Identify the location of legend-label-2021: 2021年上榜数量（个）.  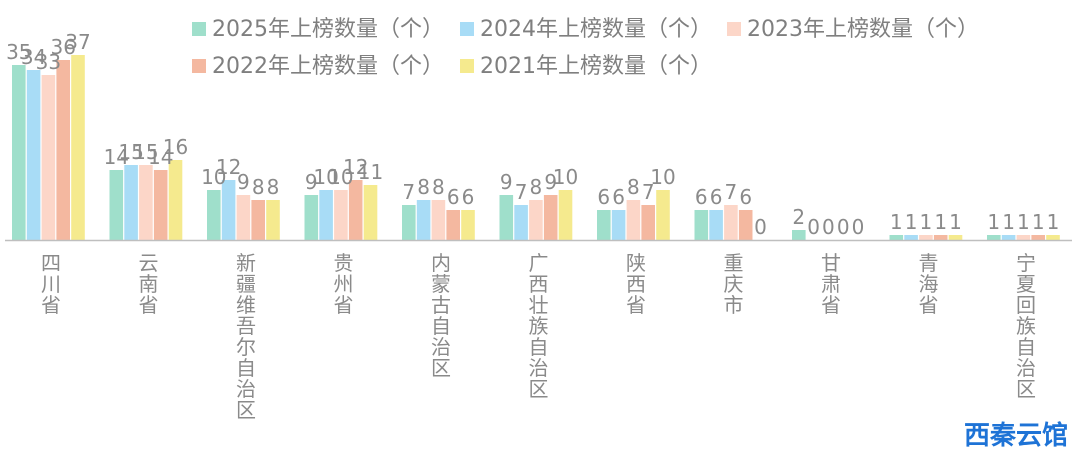
(596, 66).